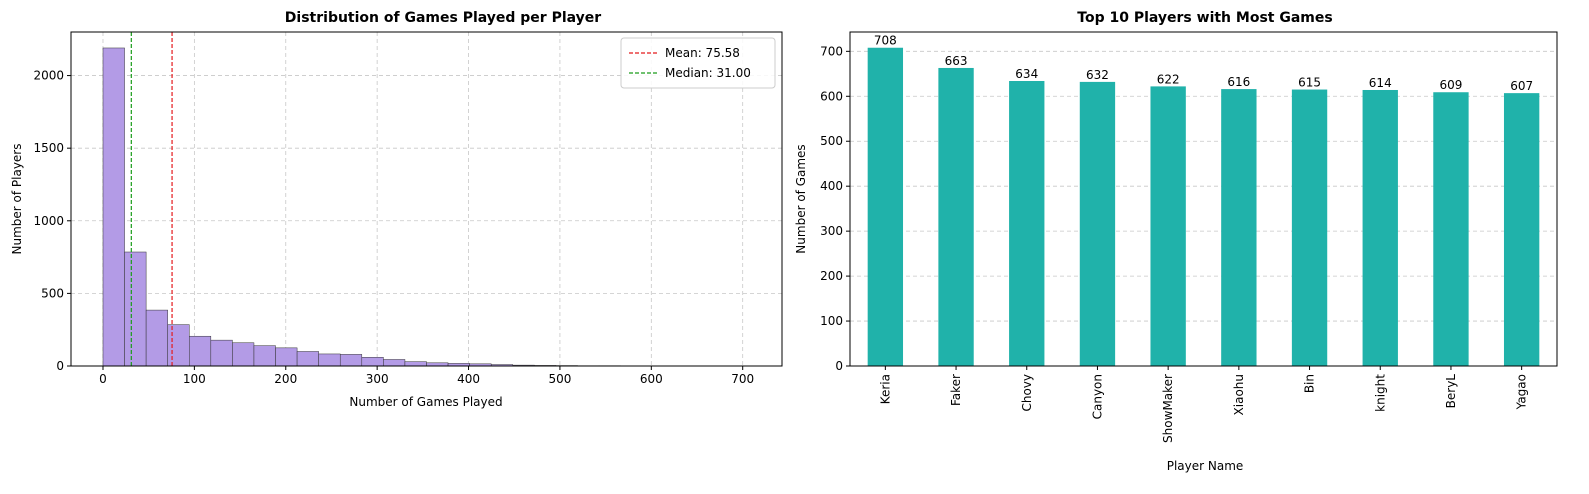 This screenshot has width=1589, height=494. Describe the element at coordinates (1522, 392) in the screenshot. I see `player-name-label: Yagao` at that location.